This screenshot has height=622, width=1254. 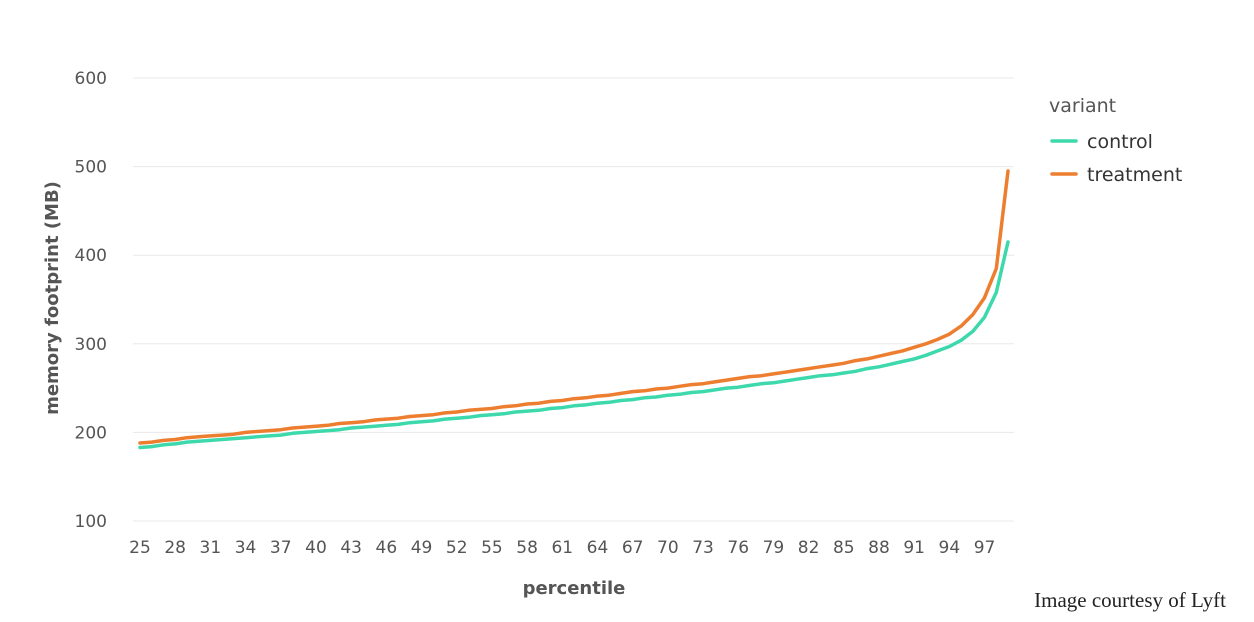 What do you see at coordinates (422, 548) in the screenshot?
I see `x-tick-label: 49` at bounding box center [422, 548].